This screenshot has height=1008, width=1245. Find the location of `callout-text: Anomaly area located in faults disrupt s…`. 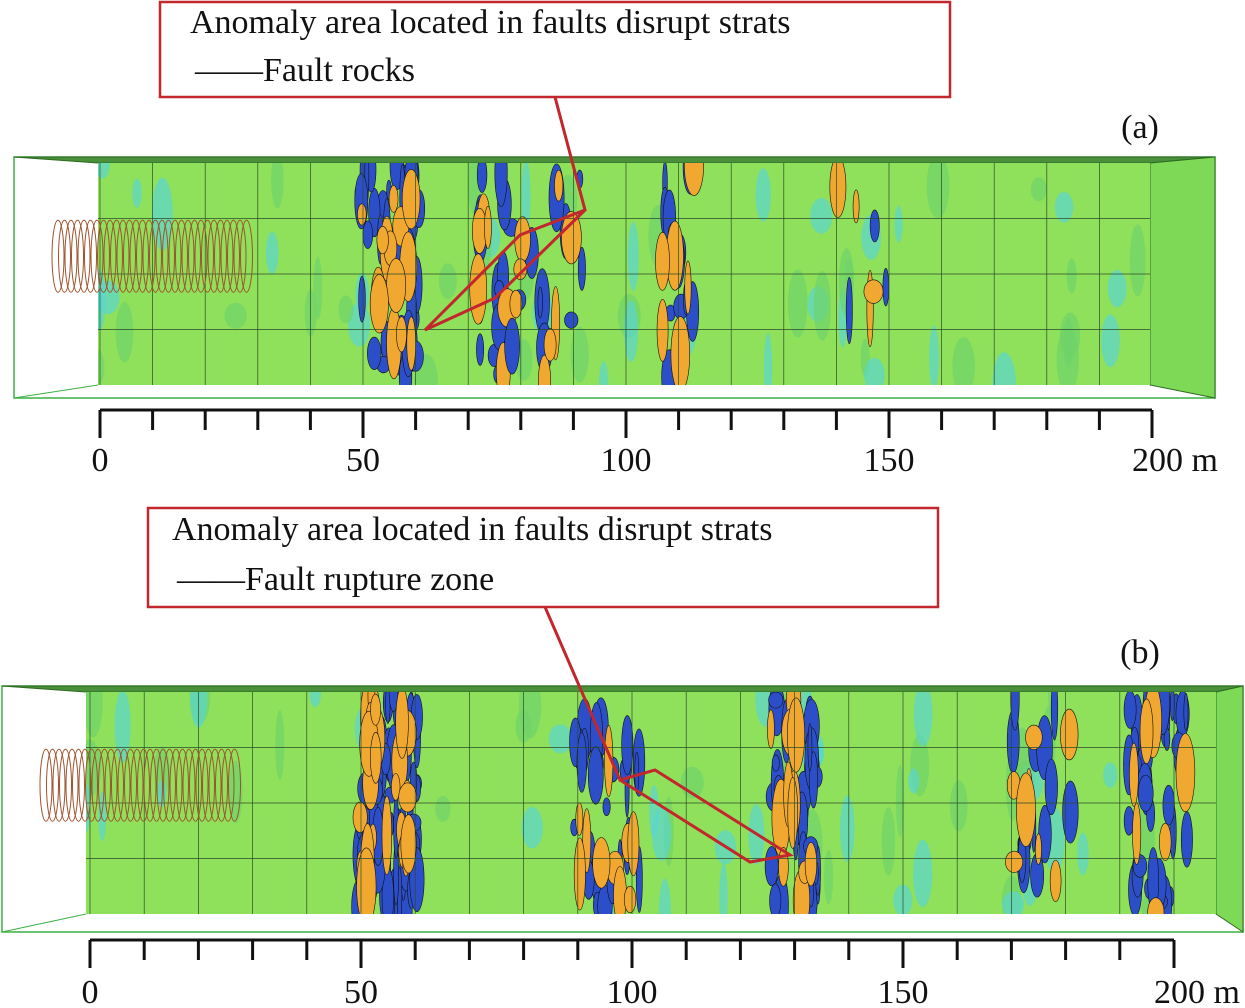

callout-text: Anomaly area located in faults disrupt s… is located at coordinates (472, 529).